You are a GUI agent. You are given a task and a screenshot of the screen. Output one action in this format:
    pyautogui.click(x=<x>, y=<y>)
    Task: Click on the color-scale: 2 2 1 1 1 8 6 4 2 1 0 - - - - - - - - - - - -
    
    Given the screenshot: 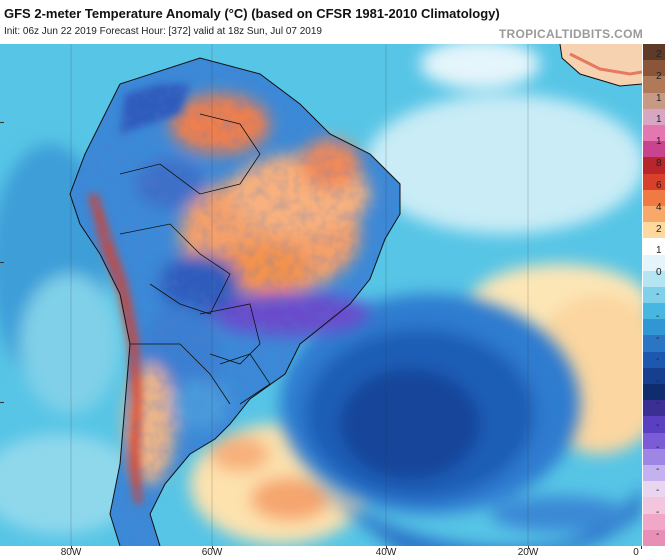 What is the action you would take?
    pyautogui.click(x=654, y=295)
    